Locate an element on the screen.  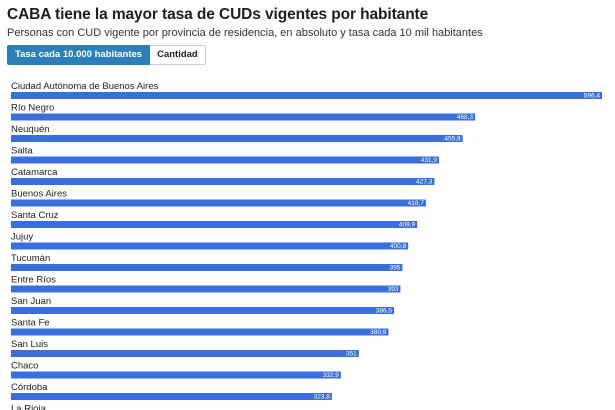
value-label: 431,9 is located at coordinates (429, 160).